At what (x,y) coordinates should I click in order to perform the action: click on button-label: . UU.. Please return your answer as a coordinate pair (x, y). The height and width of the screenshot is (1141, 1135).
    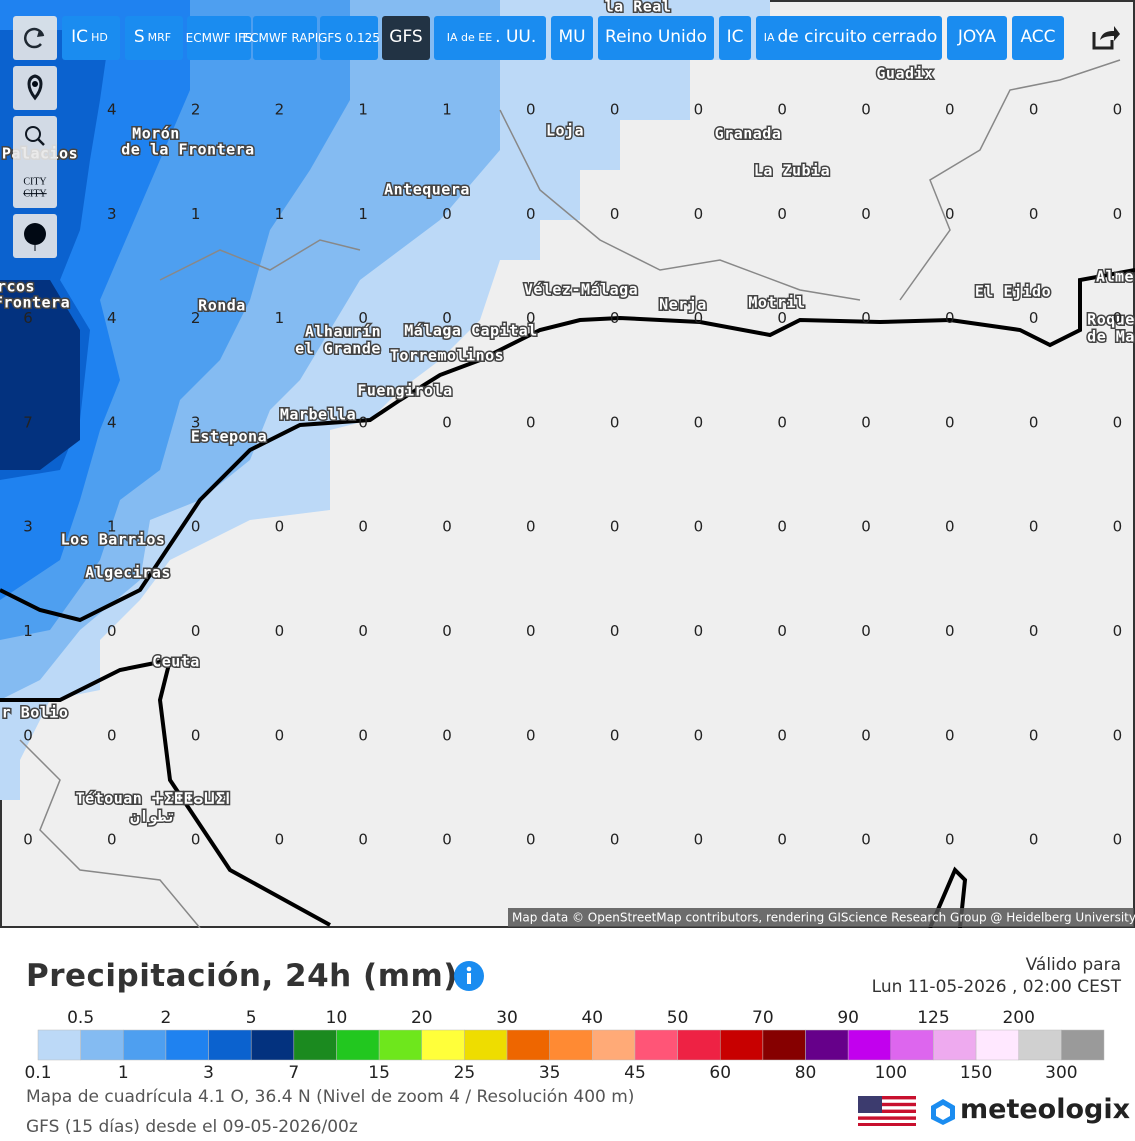
    Looking at the image, I should click on (516, 37).